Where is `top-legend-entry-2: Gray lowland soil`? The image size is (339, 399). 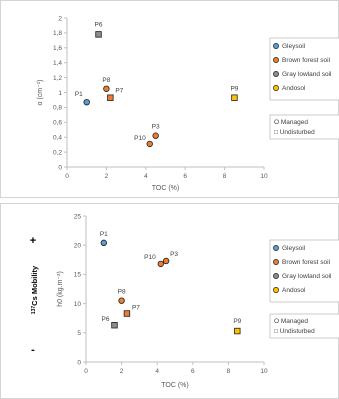 top-legend-entry-2: Gray lowland soil is located at coordinates (307, 74).